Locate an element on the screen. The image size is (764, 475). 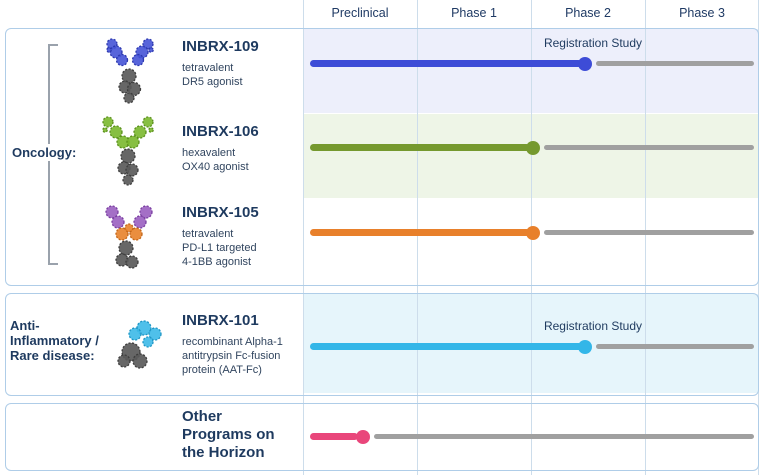
program-info-inbrx106: INBRX-106 hexavalent OX40 agonist is located at coordinates (220, 148).